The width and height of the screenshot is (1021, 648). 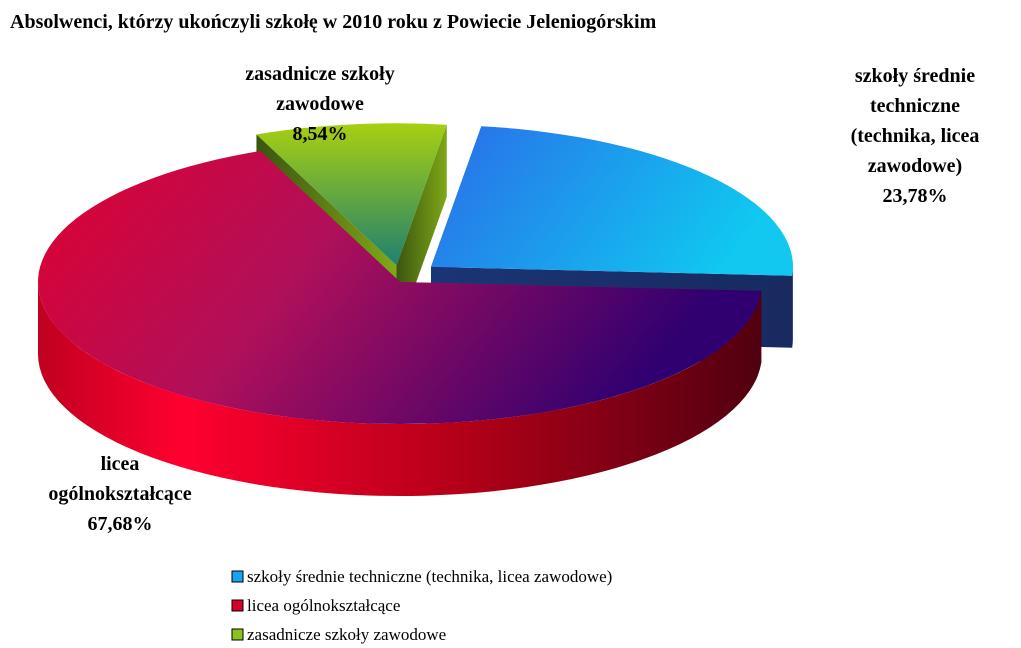 I want to click on slice-value-label: 67,68%, so click(x=120, y=524).